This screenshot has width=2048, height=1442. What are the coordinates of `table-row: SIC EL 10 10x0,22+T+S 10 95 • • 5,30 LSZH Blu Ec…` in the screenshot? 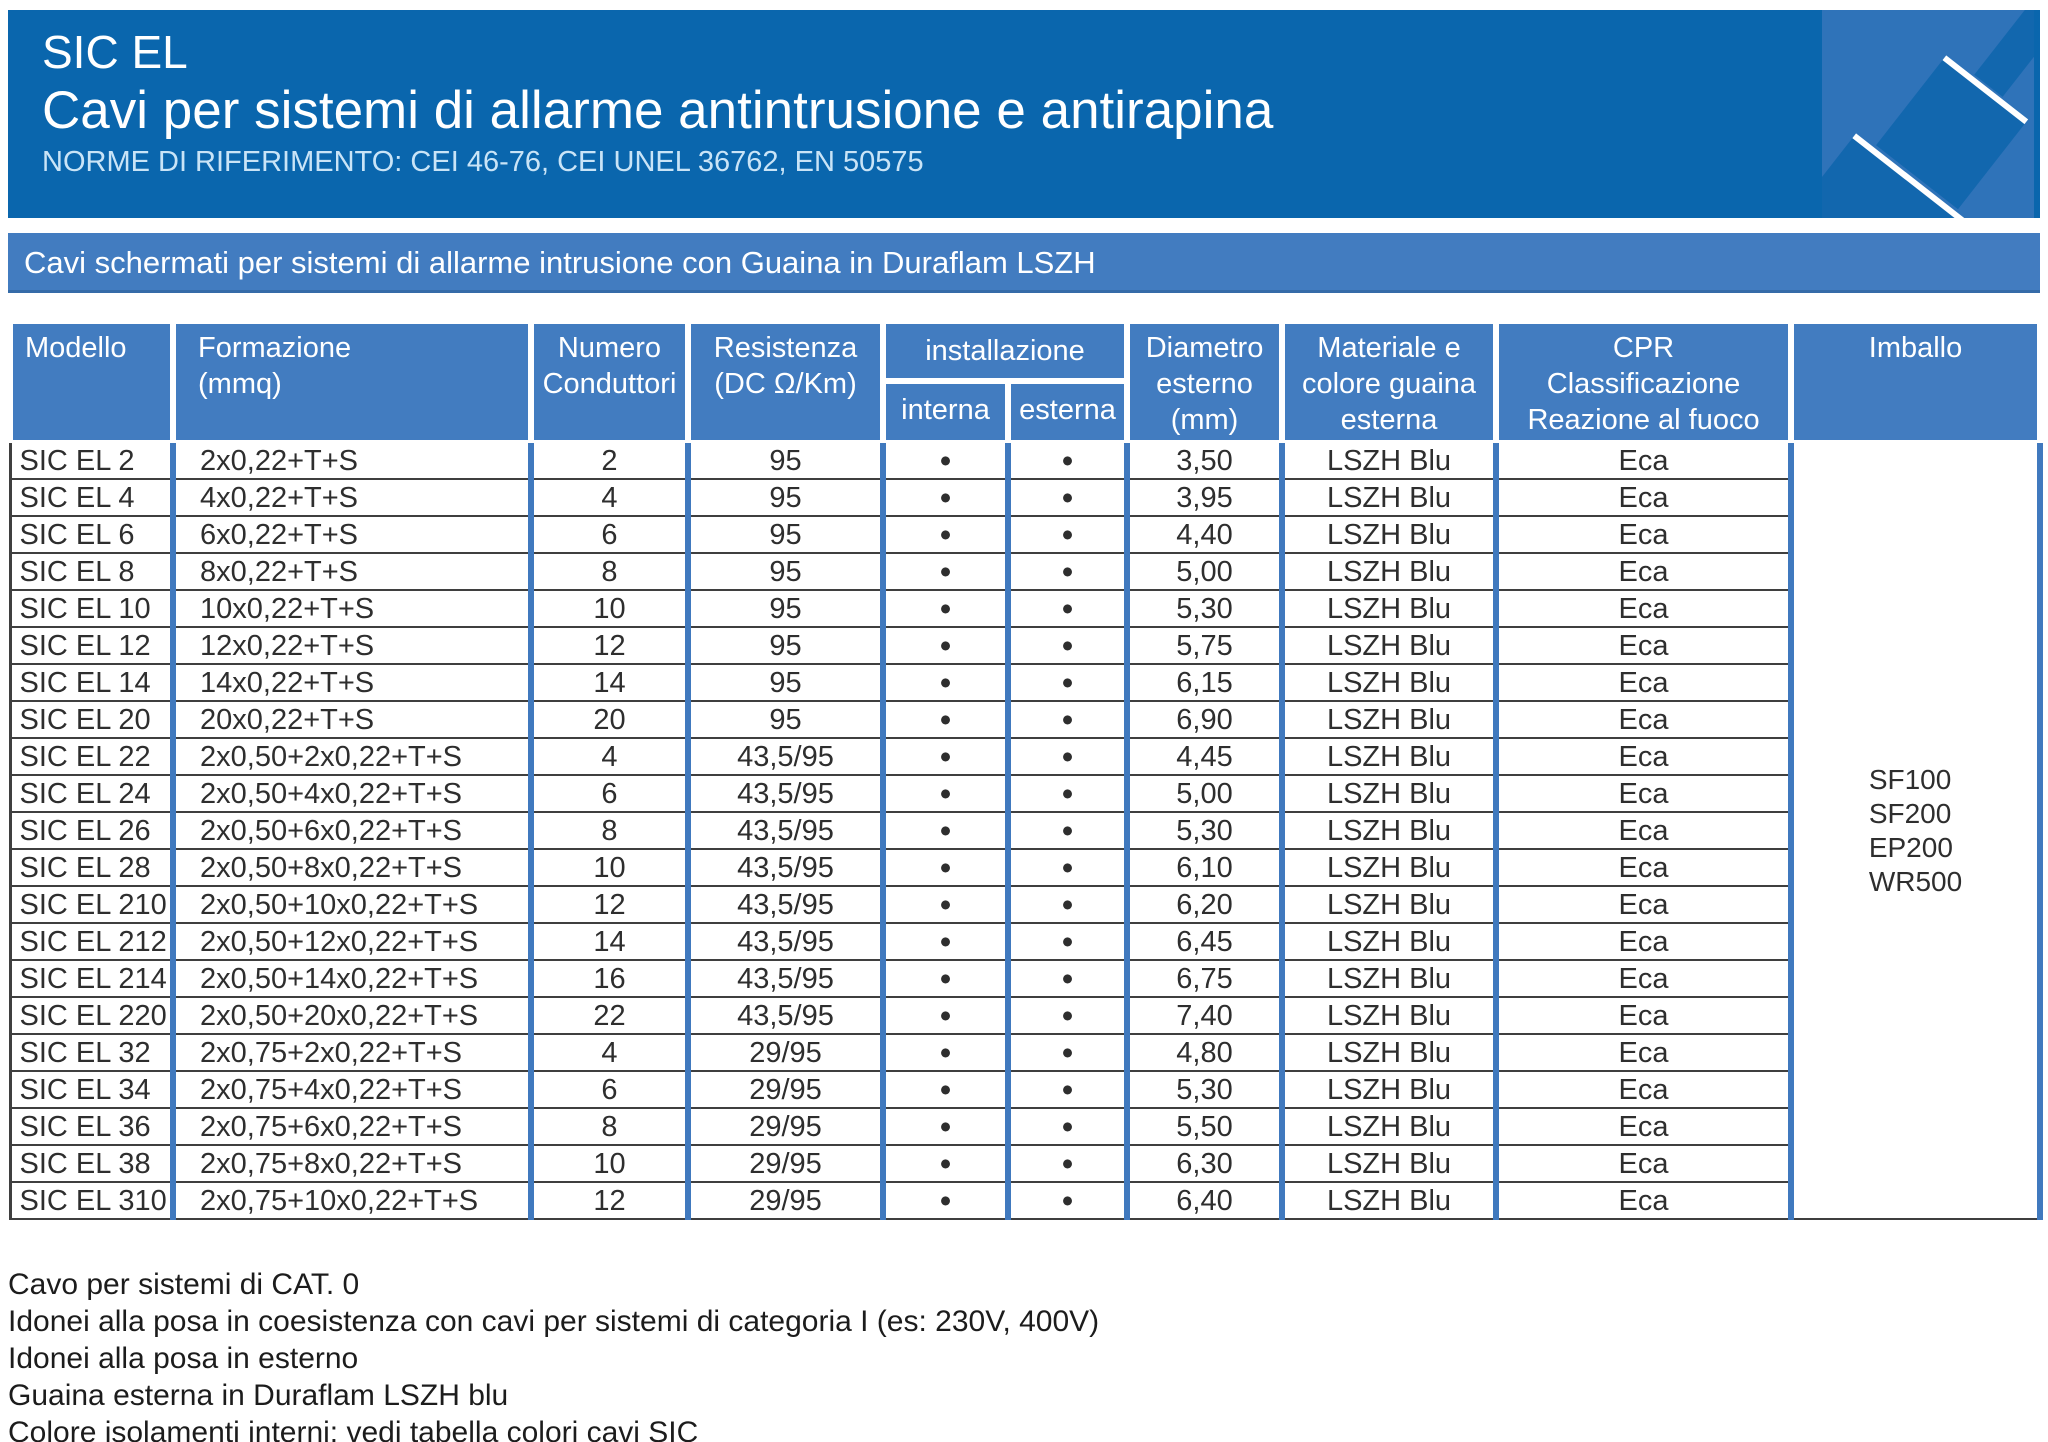 It's located at (1024, 609).